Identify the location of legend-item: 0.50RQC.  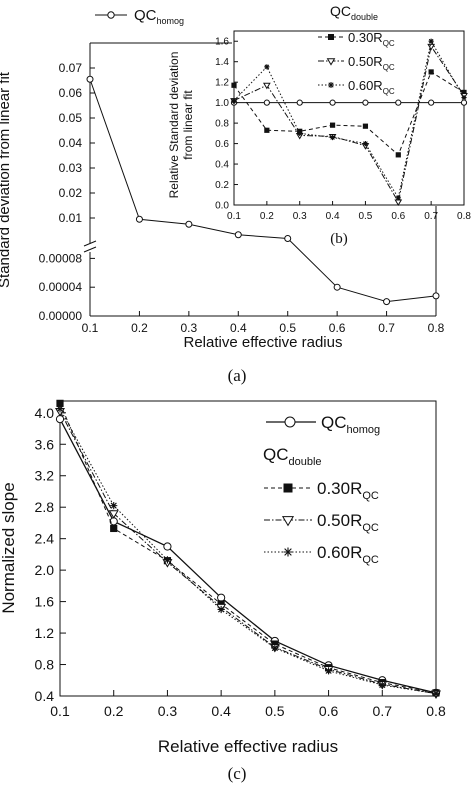
(356, 63).